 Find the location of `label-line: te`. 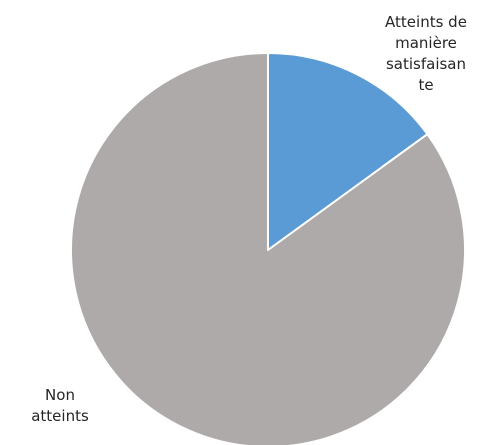

label-line: te is located at coordinates (426, 85).